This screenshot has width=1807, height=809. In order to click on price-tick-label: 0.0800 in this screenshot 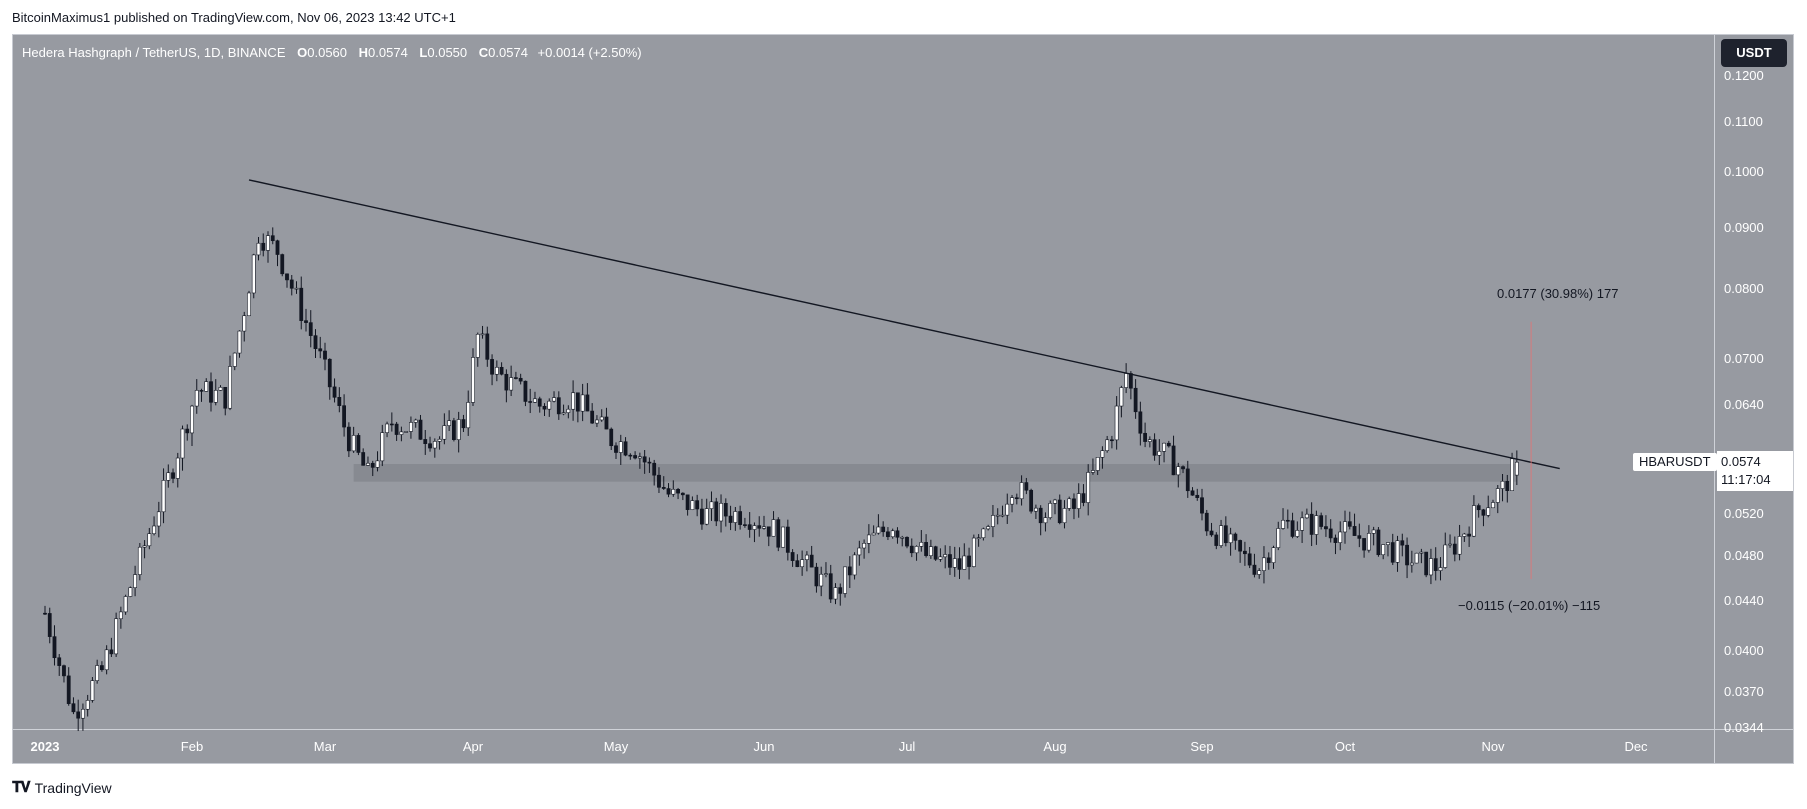, I will do `click(1744, 288)`.